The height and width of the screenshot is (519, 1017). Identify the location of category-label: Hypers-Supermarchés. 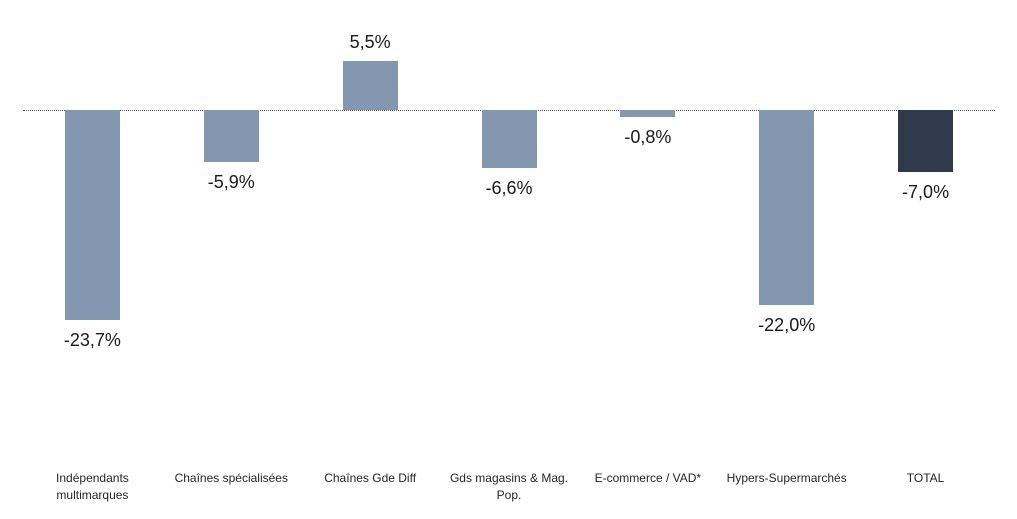
(787, 478).